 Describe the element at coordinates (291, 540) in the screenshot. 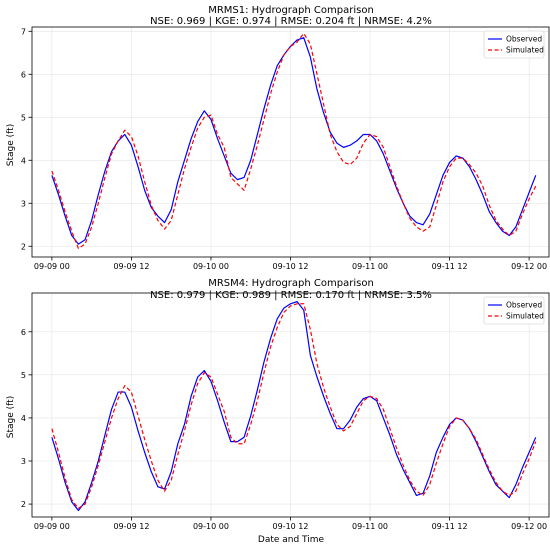

I see `chart-2-xlabel: Date and Time` at that location.